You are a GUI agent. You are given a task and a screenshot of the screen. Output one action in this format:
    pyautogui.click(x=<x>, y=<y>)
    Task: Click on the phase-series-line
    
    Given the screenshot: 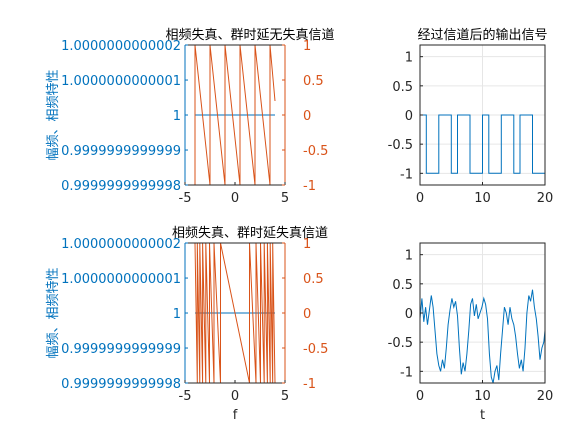 What is the action you would take?
    pyautogui.click(x=235, y=313)
    